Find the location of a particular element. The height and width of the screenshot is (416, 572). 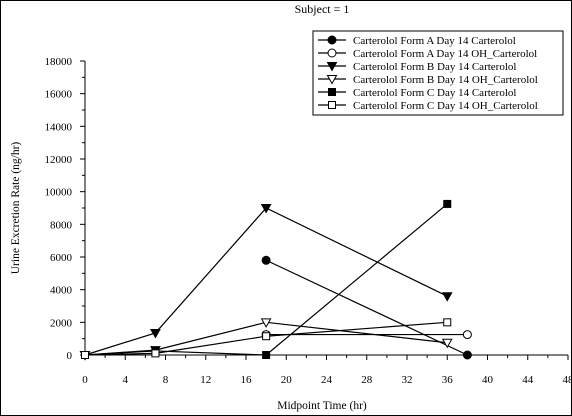

legend-box is located at coordinates (438, 73).